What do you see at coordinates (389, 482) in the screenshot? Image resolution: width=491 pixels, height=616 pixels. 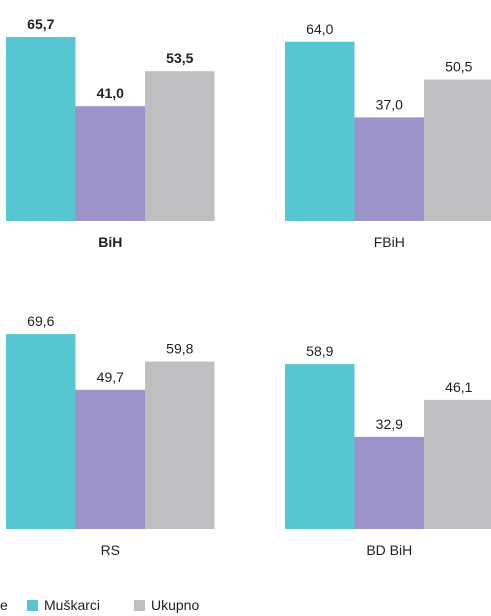 I see `bar-bd-bih-zene` at bounding box center [389, 482].